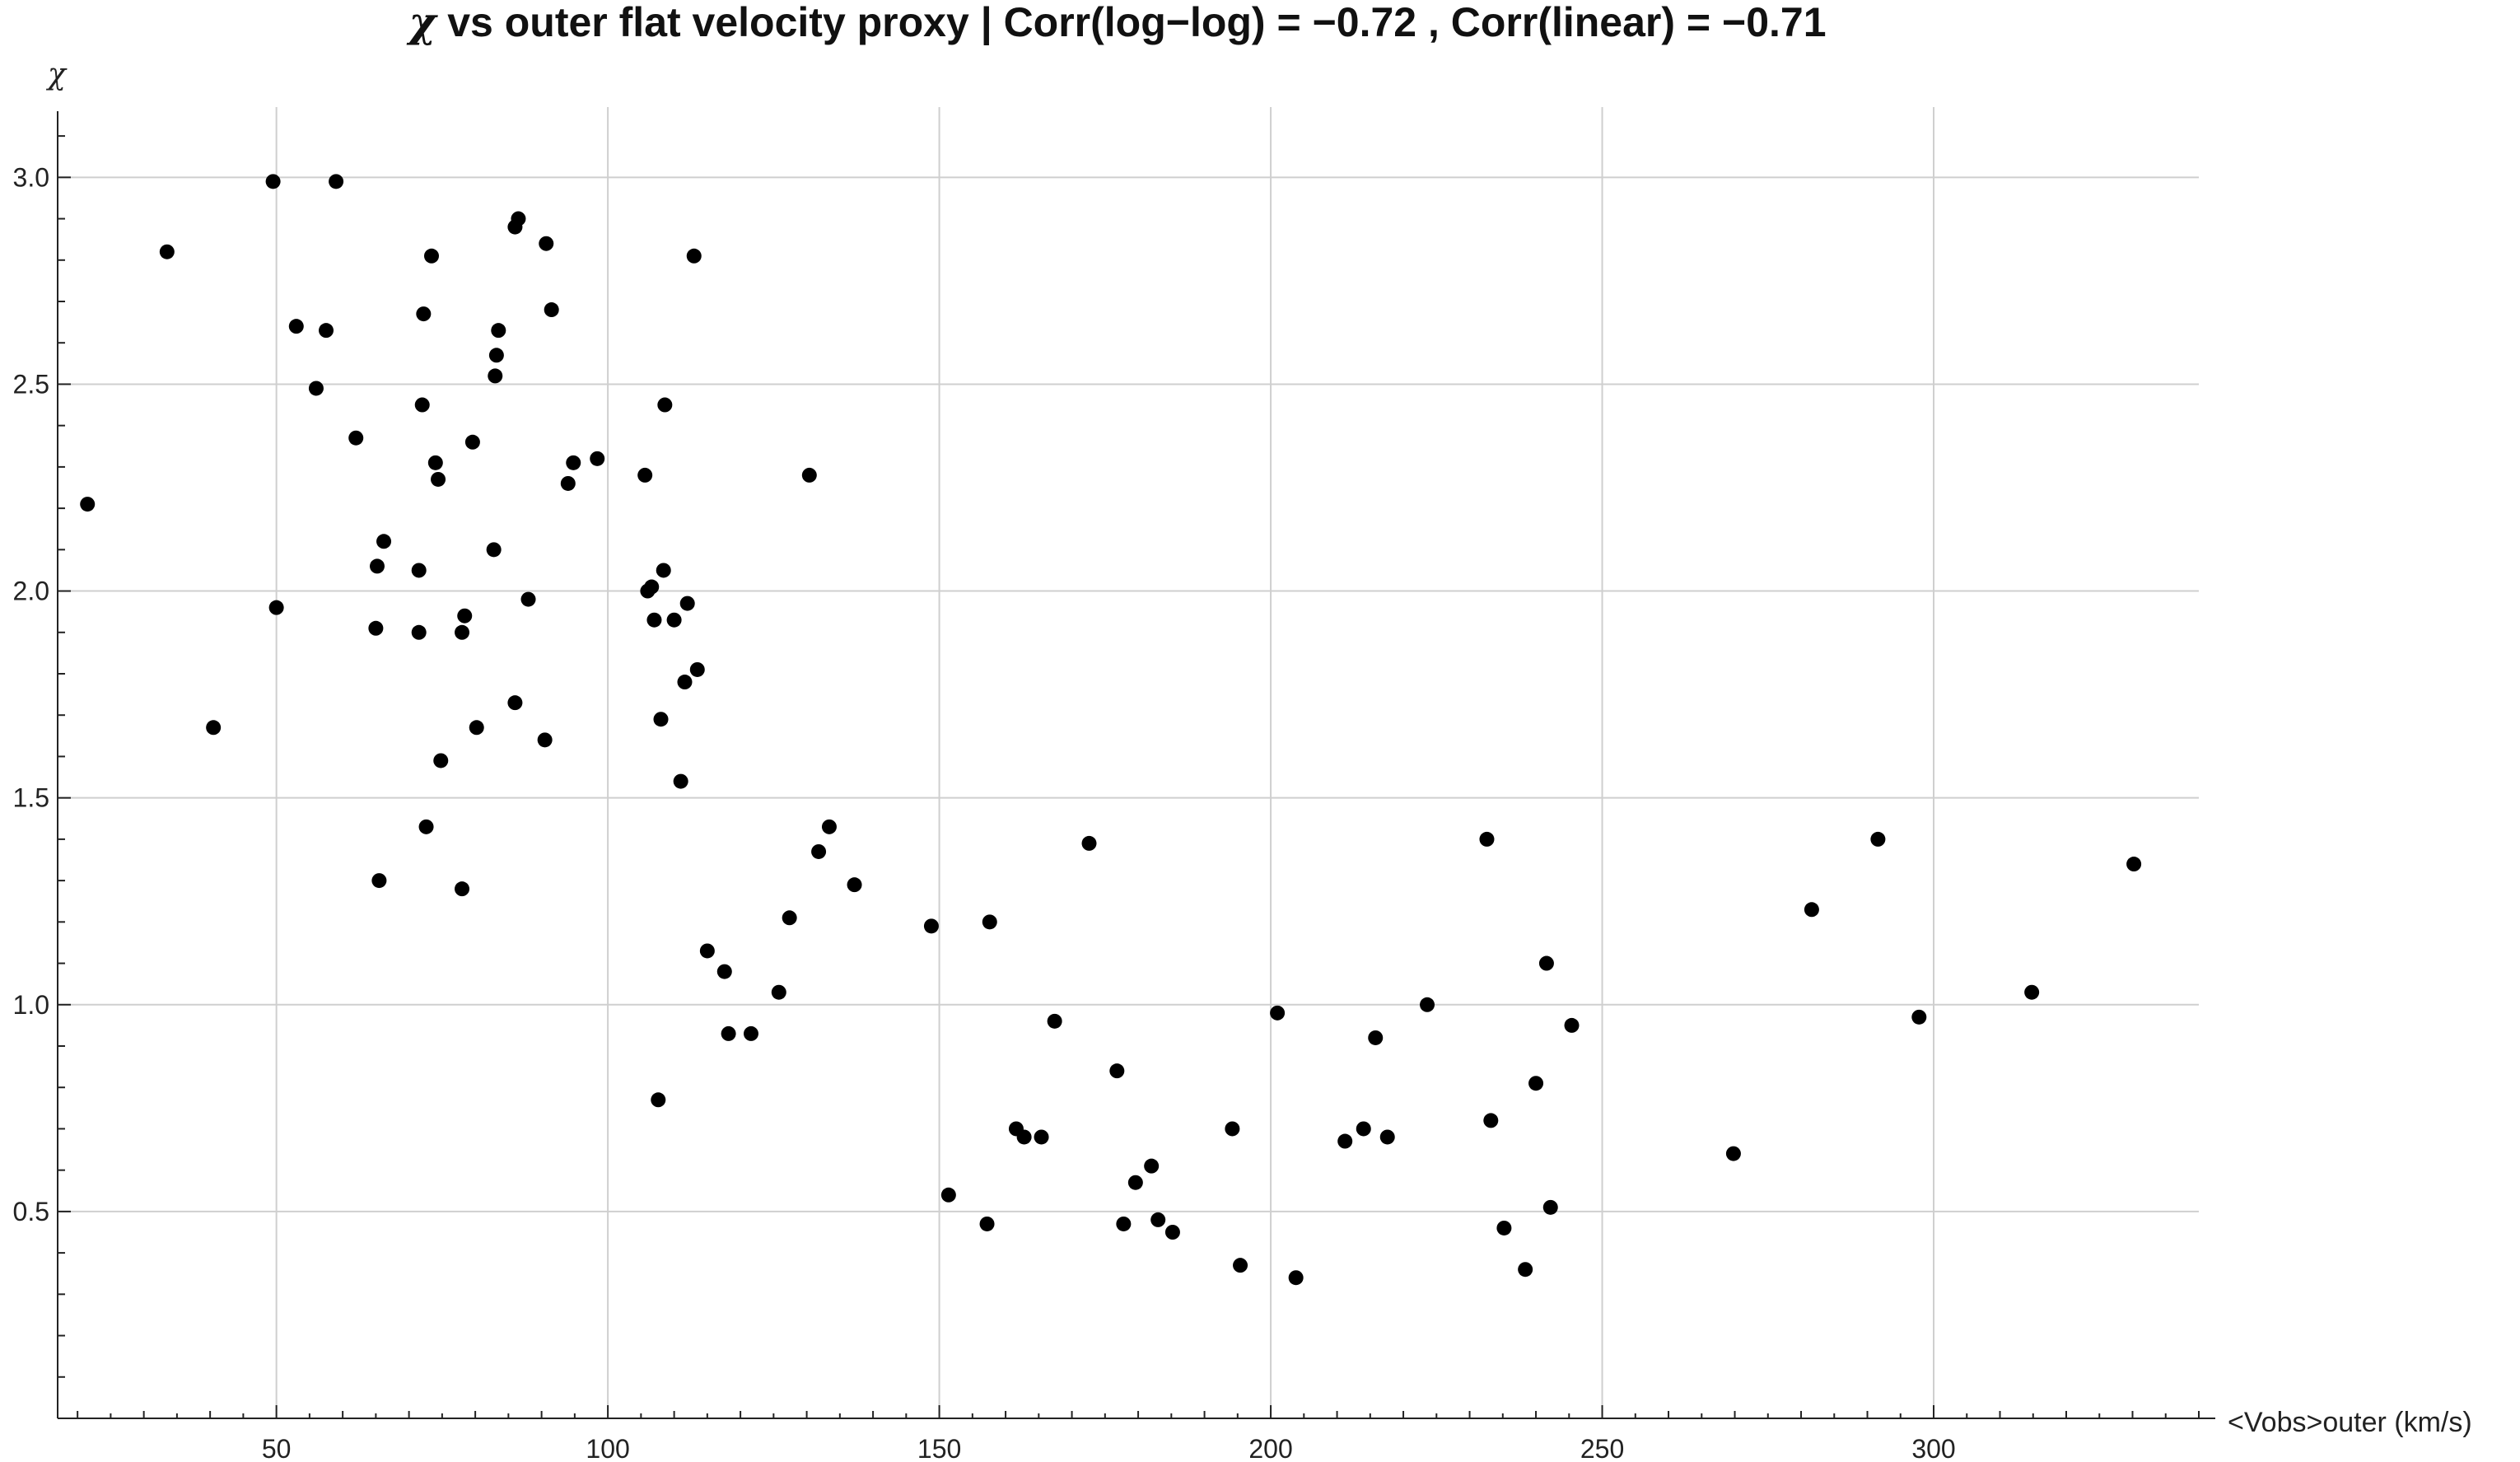  Describe the element at coordinates (31, 1005) in the screenshot. I see `y-tick-label: 1.0` at that location.